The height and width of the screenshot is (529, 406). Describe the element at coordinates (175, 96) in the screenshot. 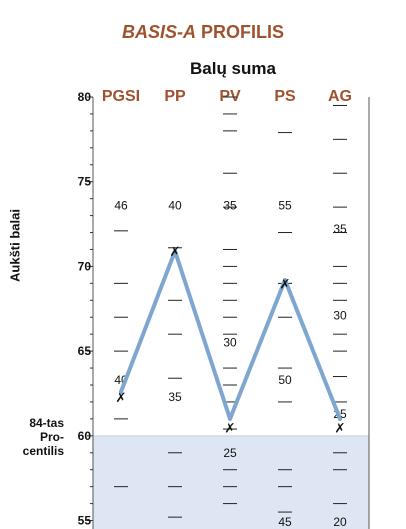

I see `category-header: PP` at that location.